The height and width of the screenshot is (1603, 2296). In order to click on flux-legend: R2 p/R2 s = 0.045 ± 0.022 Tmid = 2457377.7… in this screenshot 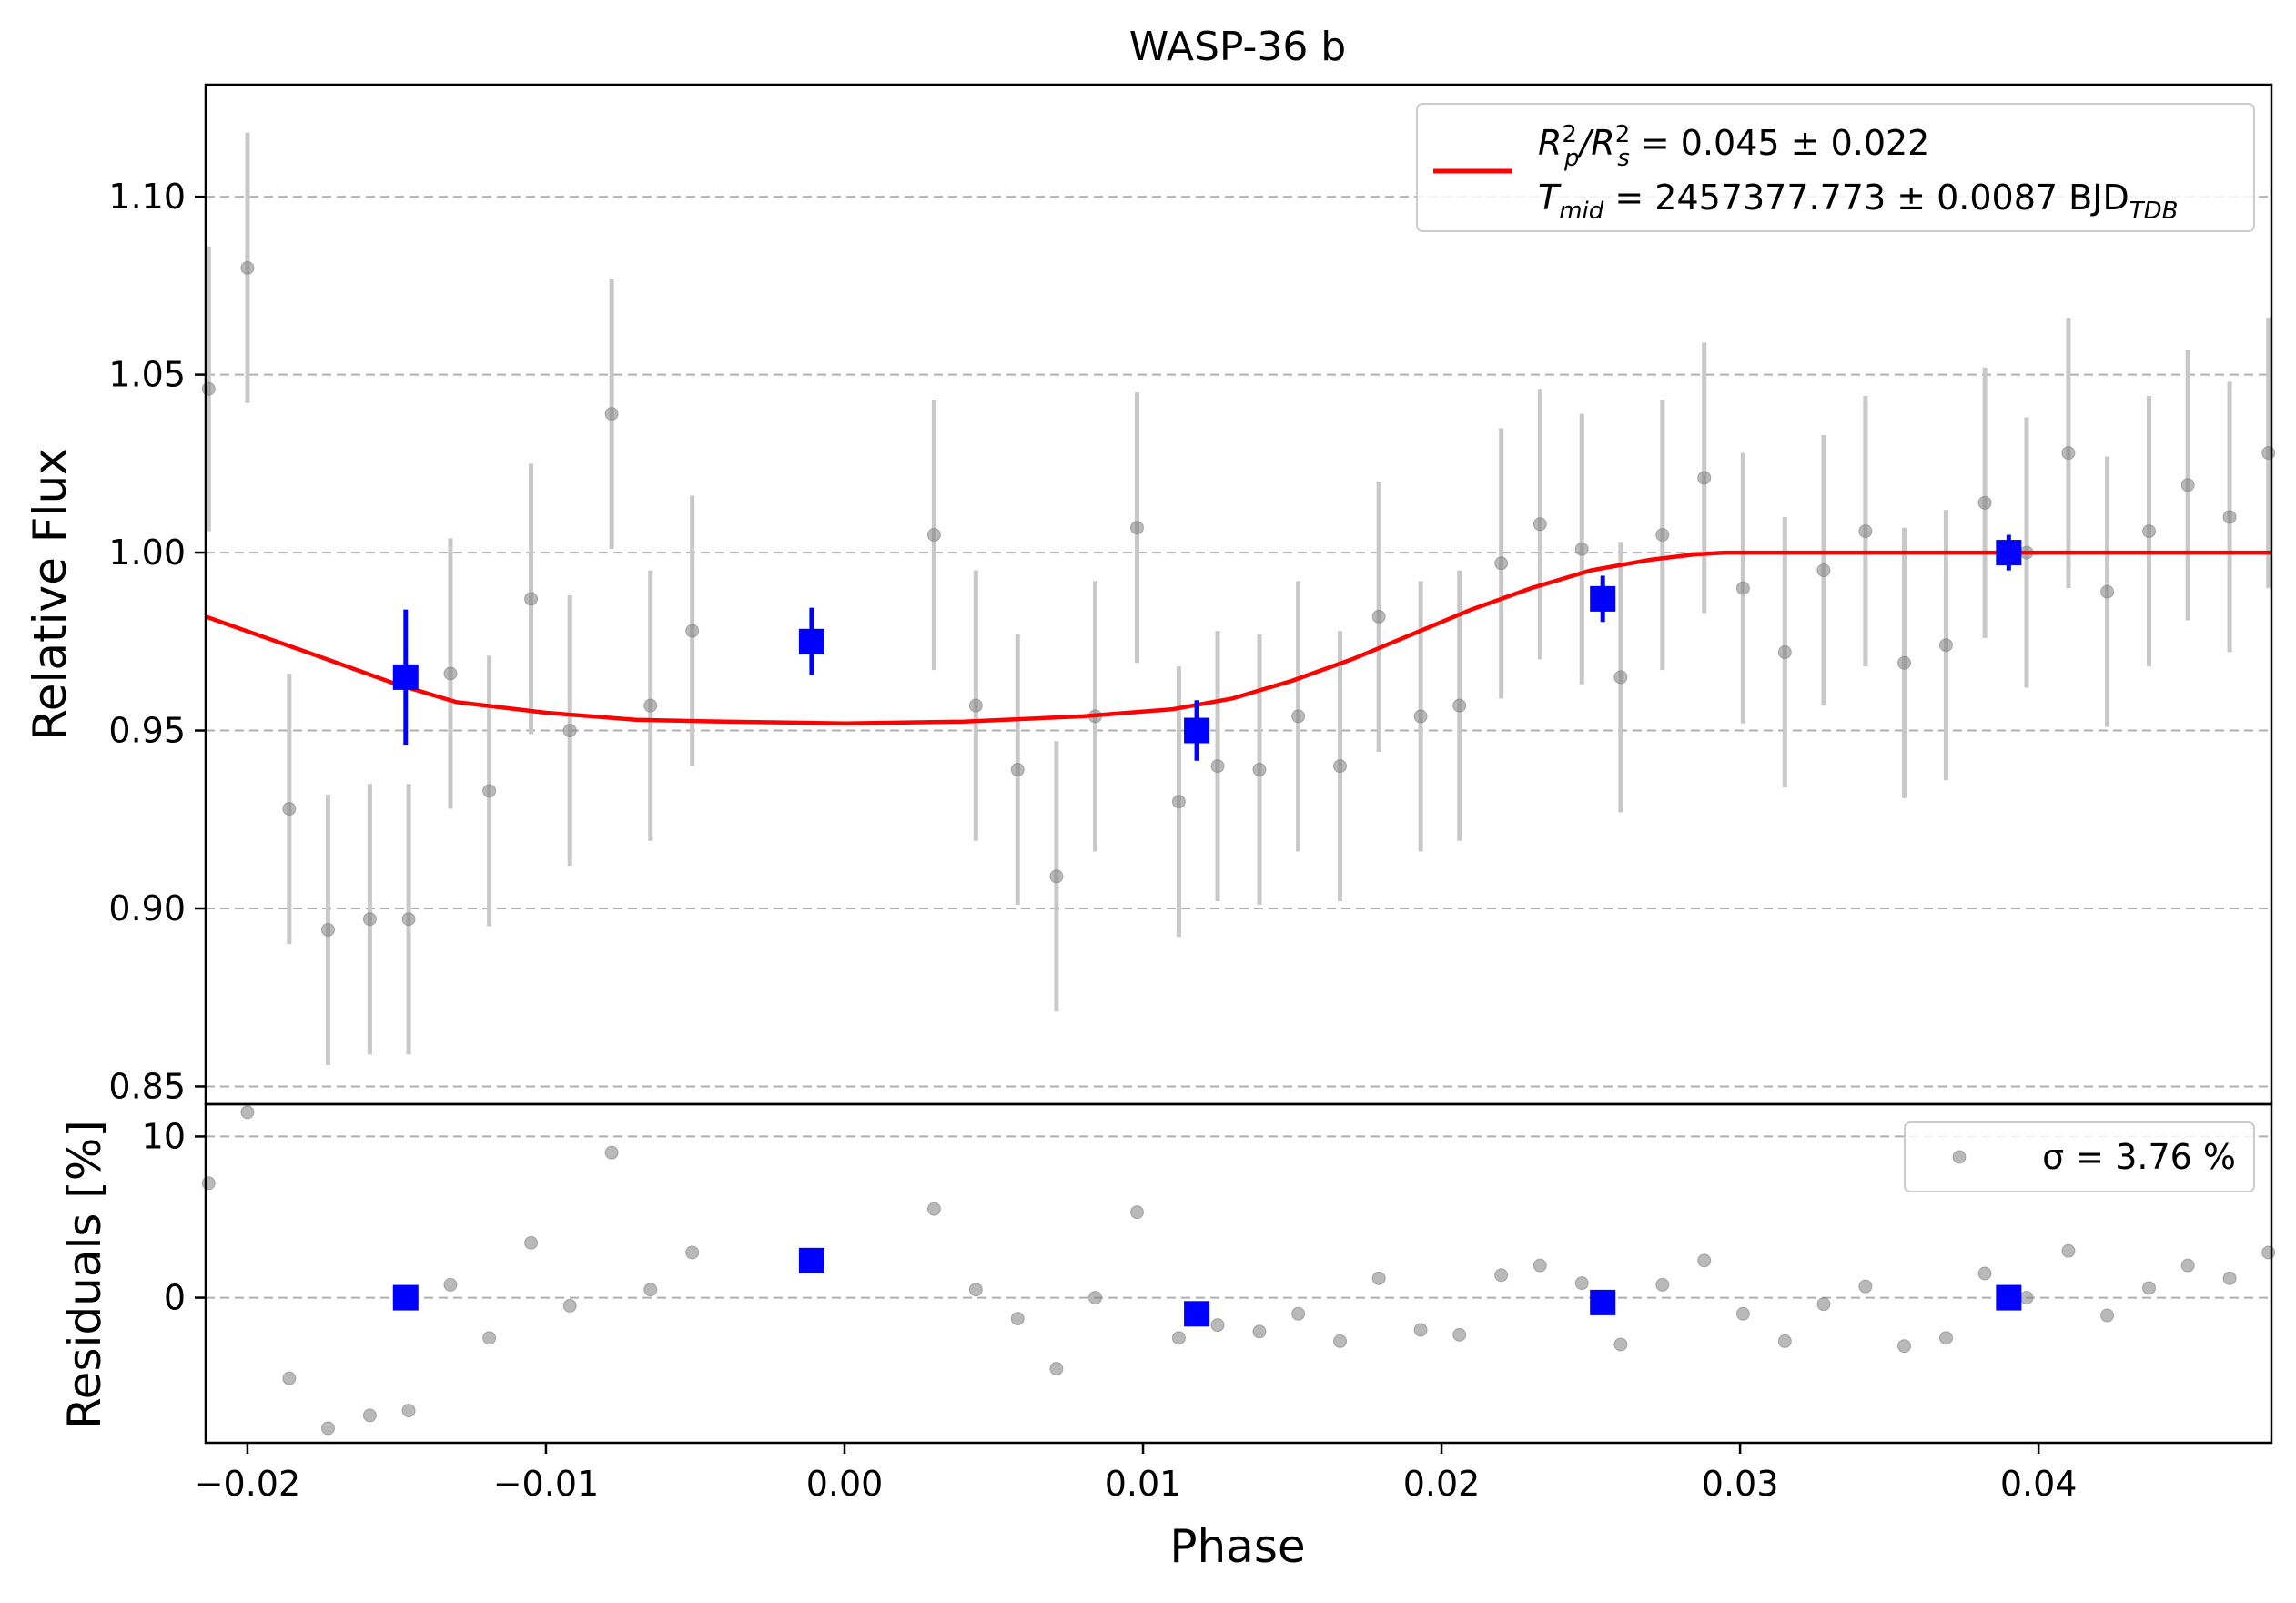, I will do `click(1835, 167)`.